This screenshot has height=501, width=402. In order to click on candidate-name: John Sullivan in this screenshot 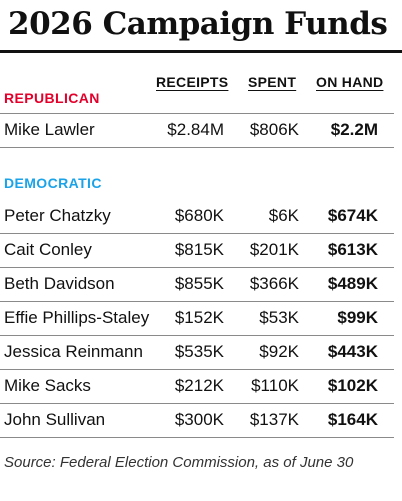, I will do `click(55, 419)`.